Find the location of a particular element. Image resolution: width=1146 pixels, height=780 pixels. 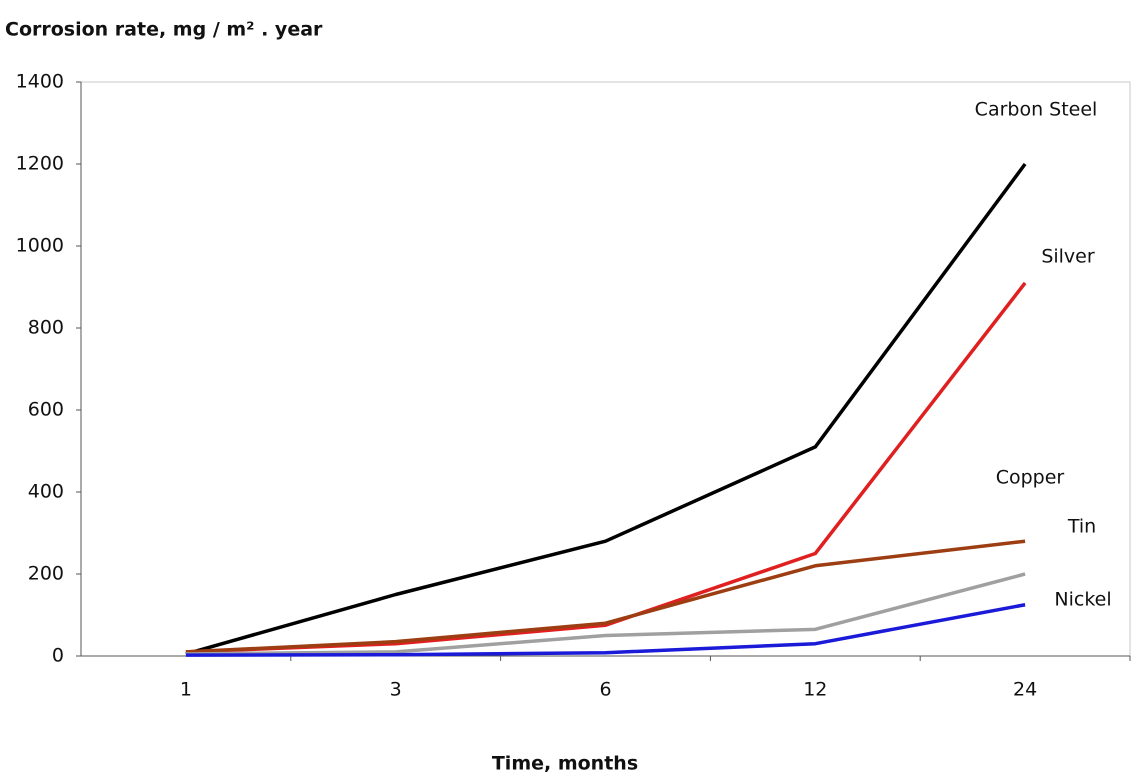

y-tick-label: 200 is located at coordinates (46, 574).